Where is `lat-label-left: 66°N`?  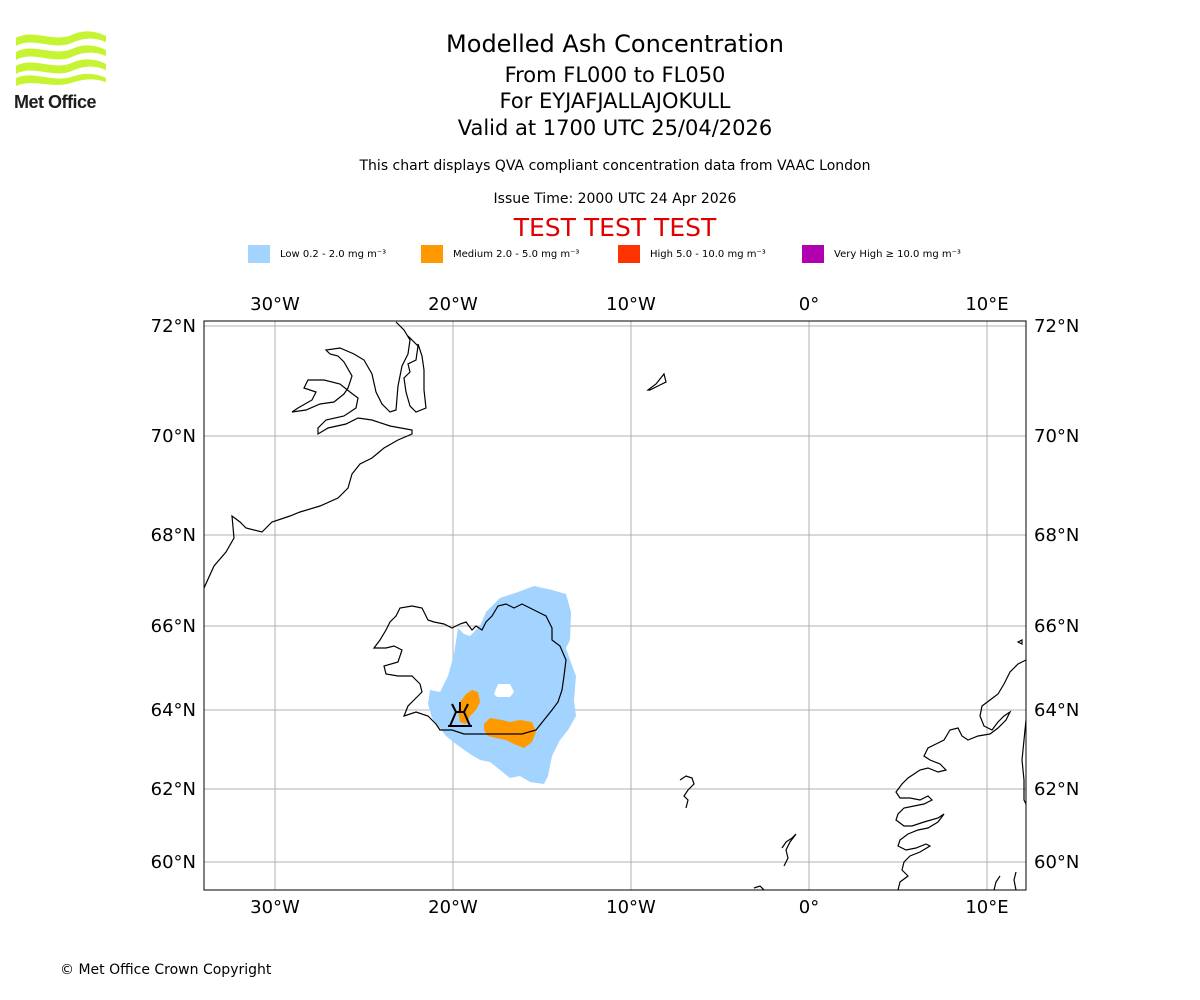
lat-label-left: 66°N is located at coordinates (173, 626).